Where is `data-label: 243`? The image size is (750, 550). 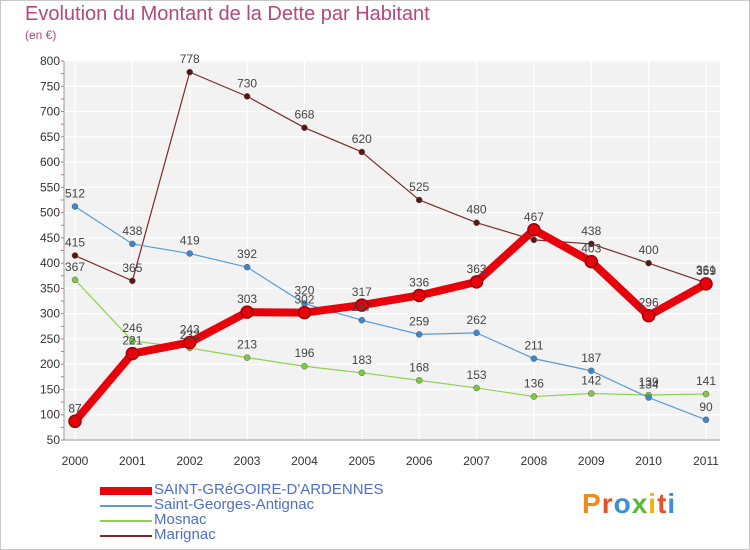 data-label: 243 is located at coordinates (190, 329).